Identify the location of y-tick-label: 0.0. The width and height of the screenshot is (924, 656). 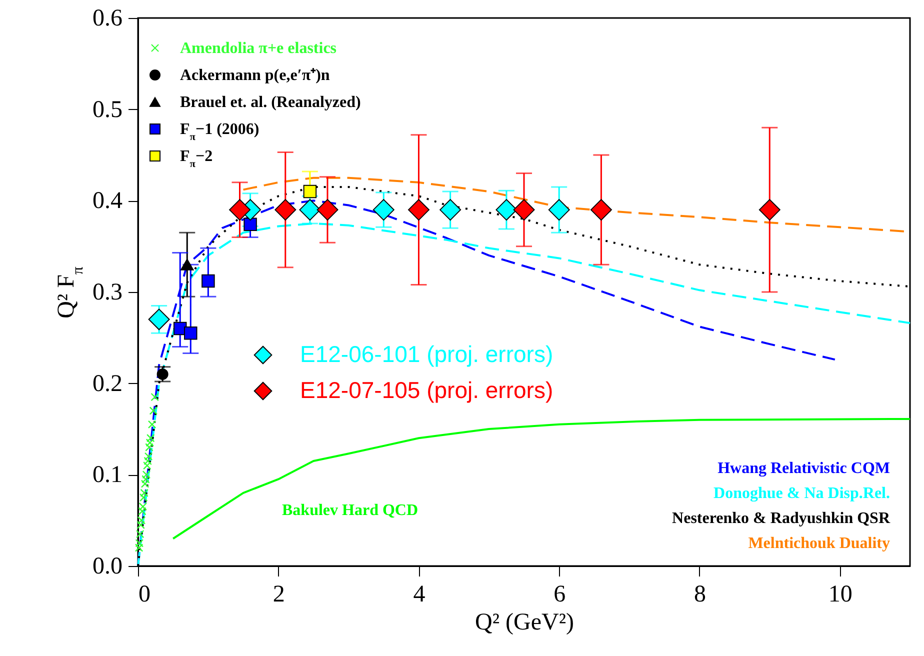
(107, 567).